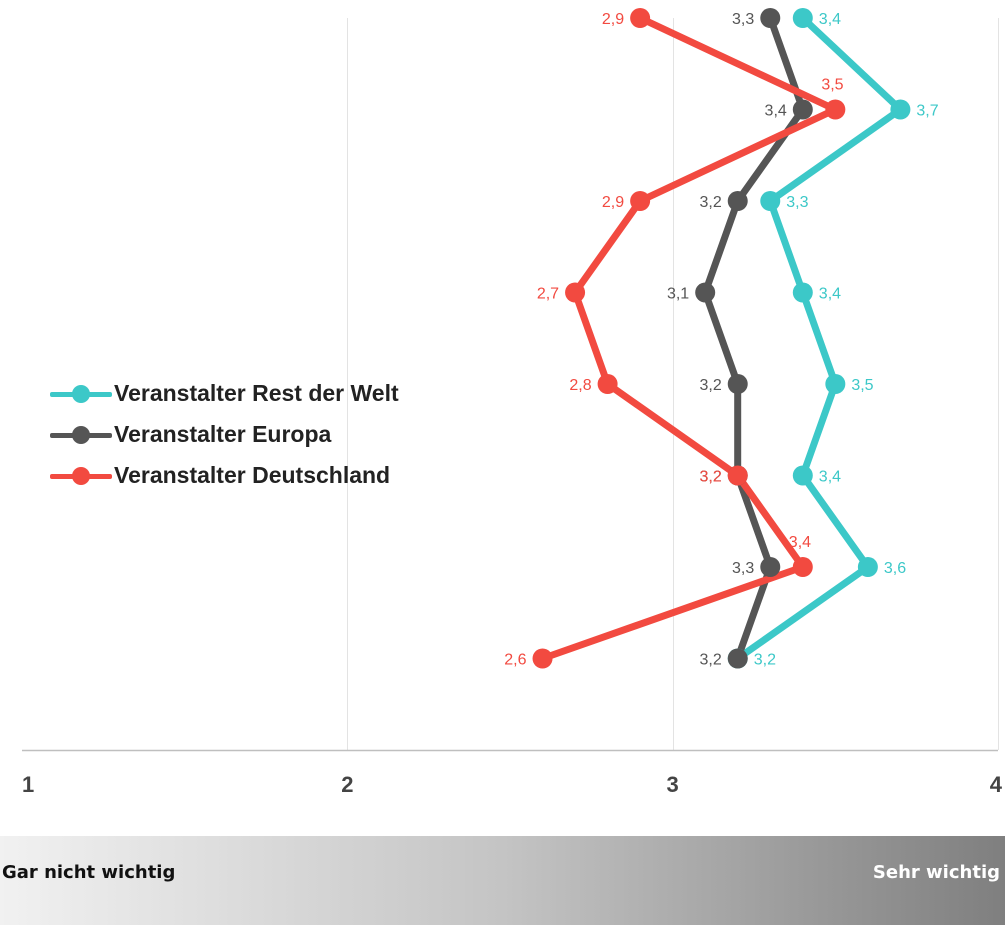 The width and height of the screenshot is (1005, 925). What do you see at coordinates (81, 476) in the screenshot?
I see `legend-swatch-deutschland` at bounding box center [81, 476].